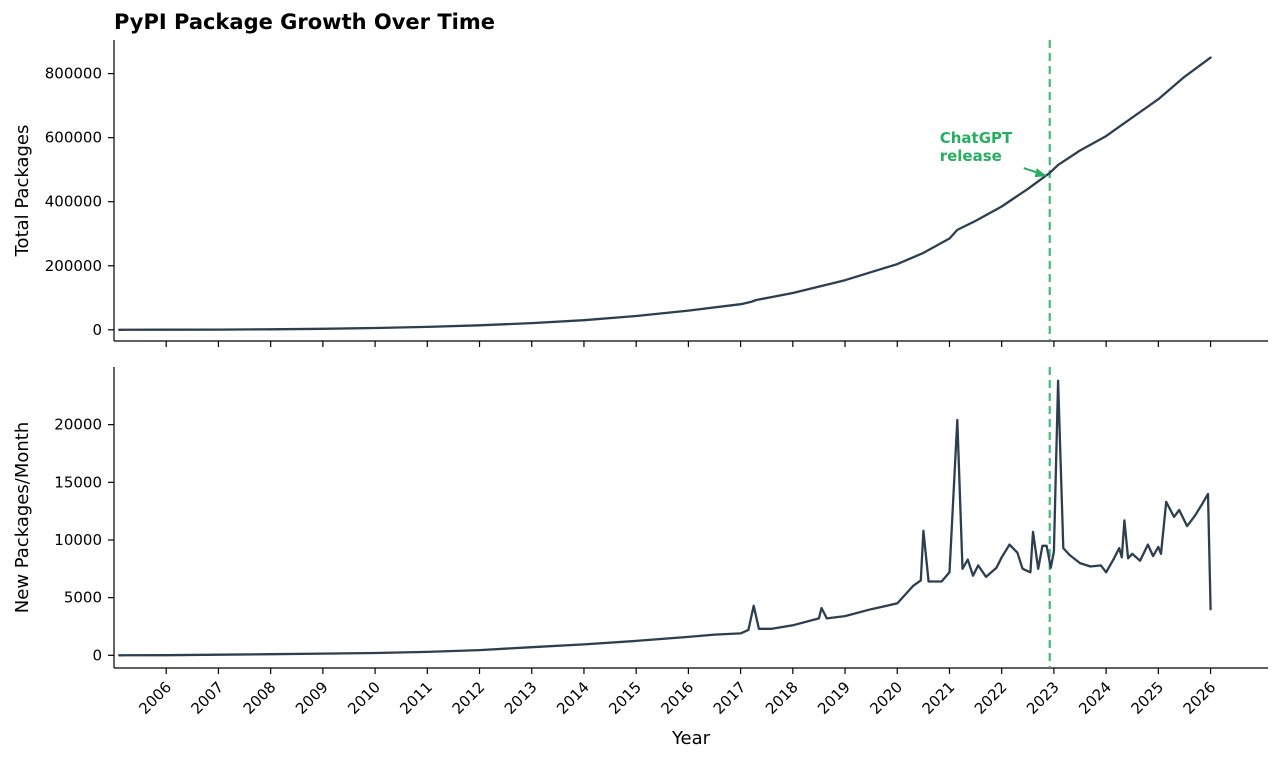 This screenshot has width=1280, height=762. What do you see at coordinates (155, 698) in the screenshot?
I see `x-tick-label: 2006` at bounding box center [155, 698].